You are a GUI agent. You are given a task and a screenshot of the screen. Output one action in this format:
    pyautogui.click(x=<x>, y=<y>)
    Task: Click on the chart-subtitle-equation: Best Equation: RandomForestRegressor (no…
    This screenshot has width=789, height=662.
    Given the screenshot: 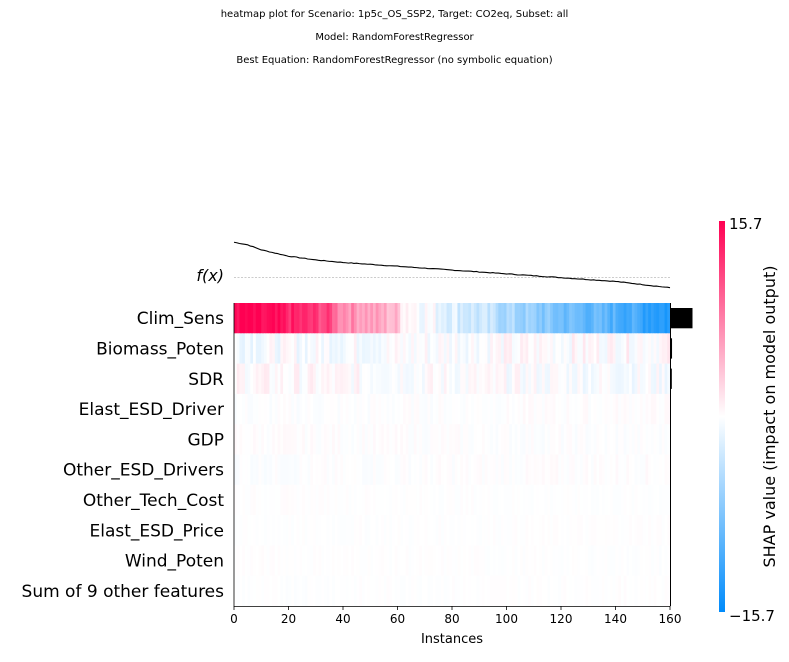 What is the action you would take?
    pyautogui.click(x=394, y=60)
    